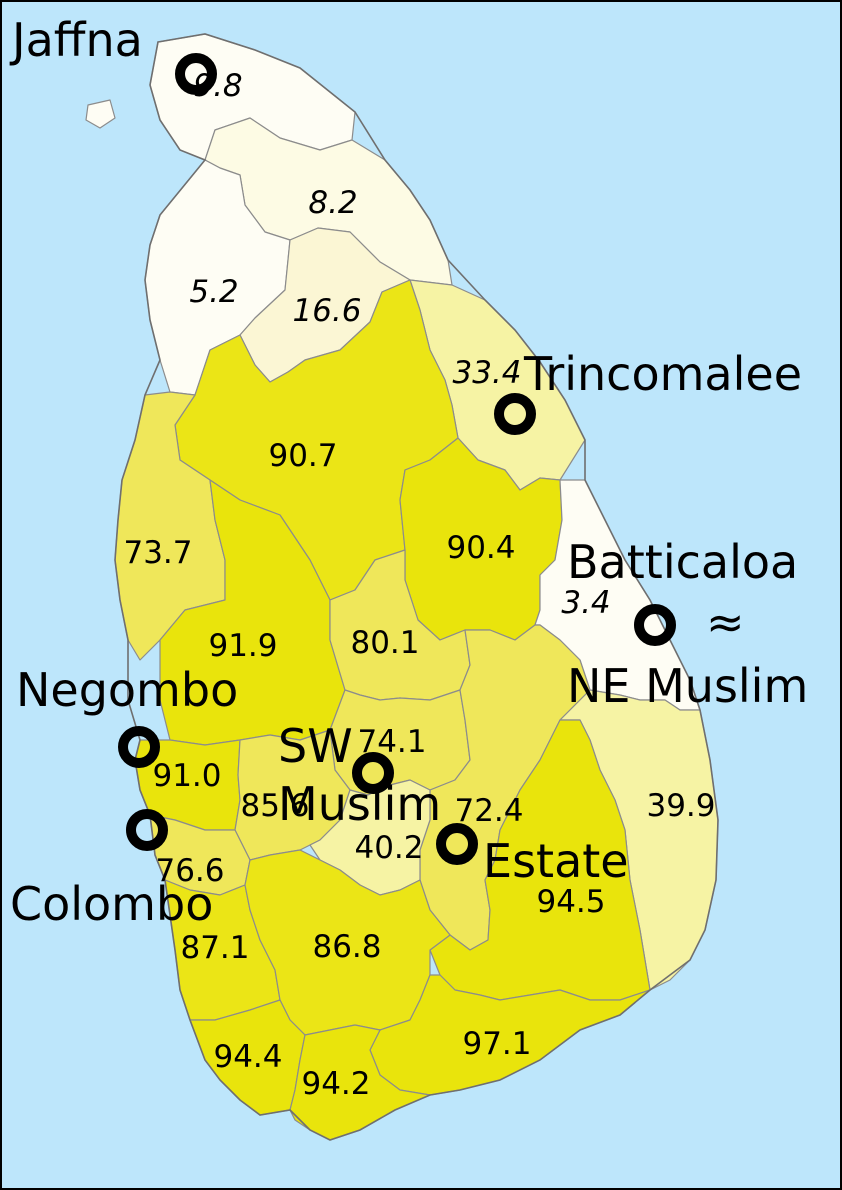 Image resolution: width=842 pixels, height=1190 pixels. What do you see at coordinates (556, 861) in the screenshot?
I see `label-estate: Estate` at bounding box center [556, 861].